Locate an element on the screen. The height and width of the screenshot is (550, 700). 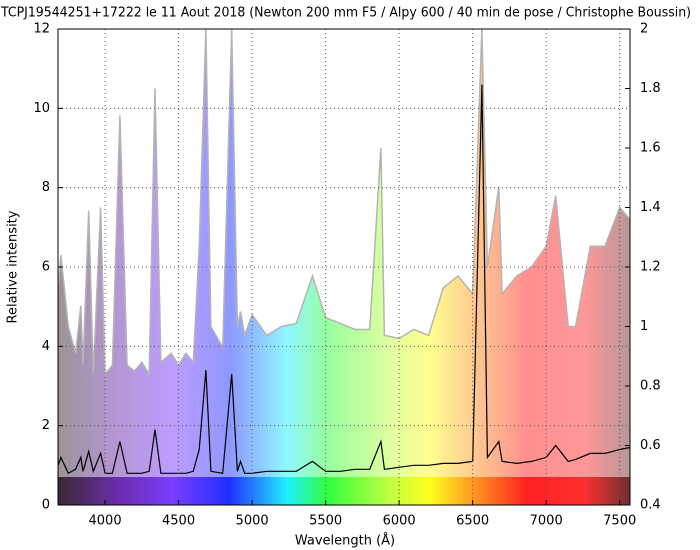
x-tick-label: 7000 is located at coordinates (546, 521).